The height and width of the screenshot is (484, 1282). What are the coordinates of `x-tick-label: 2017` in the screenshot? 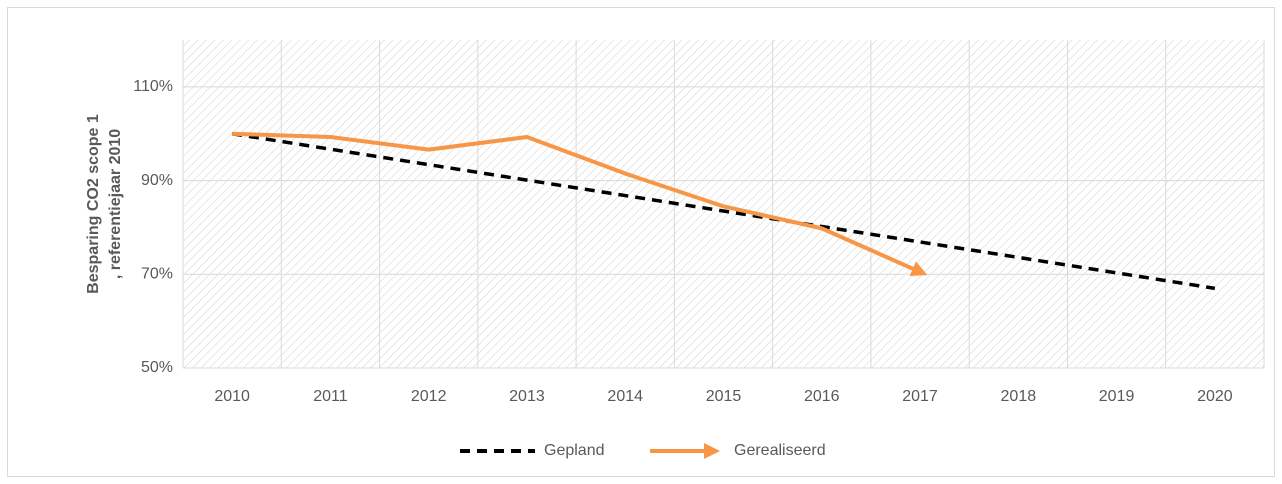 It's located at (920, 396).